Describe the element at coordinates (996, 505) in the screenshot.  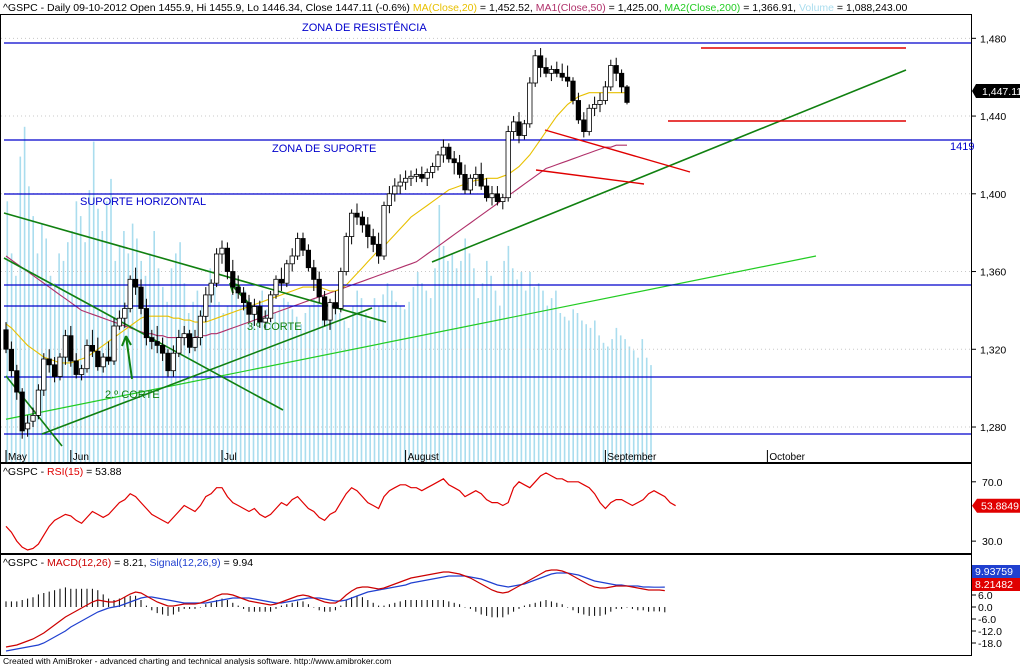
I see `rsi-last-tag` at that location.